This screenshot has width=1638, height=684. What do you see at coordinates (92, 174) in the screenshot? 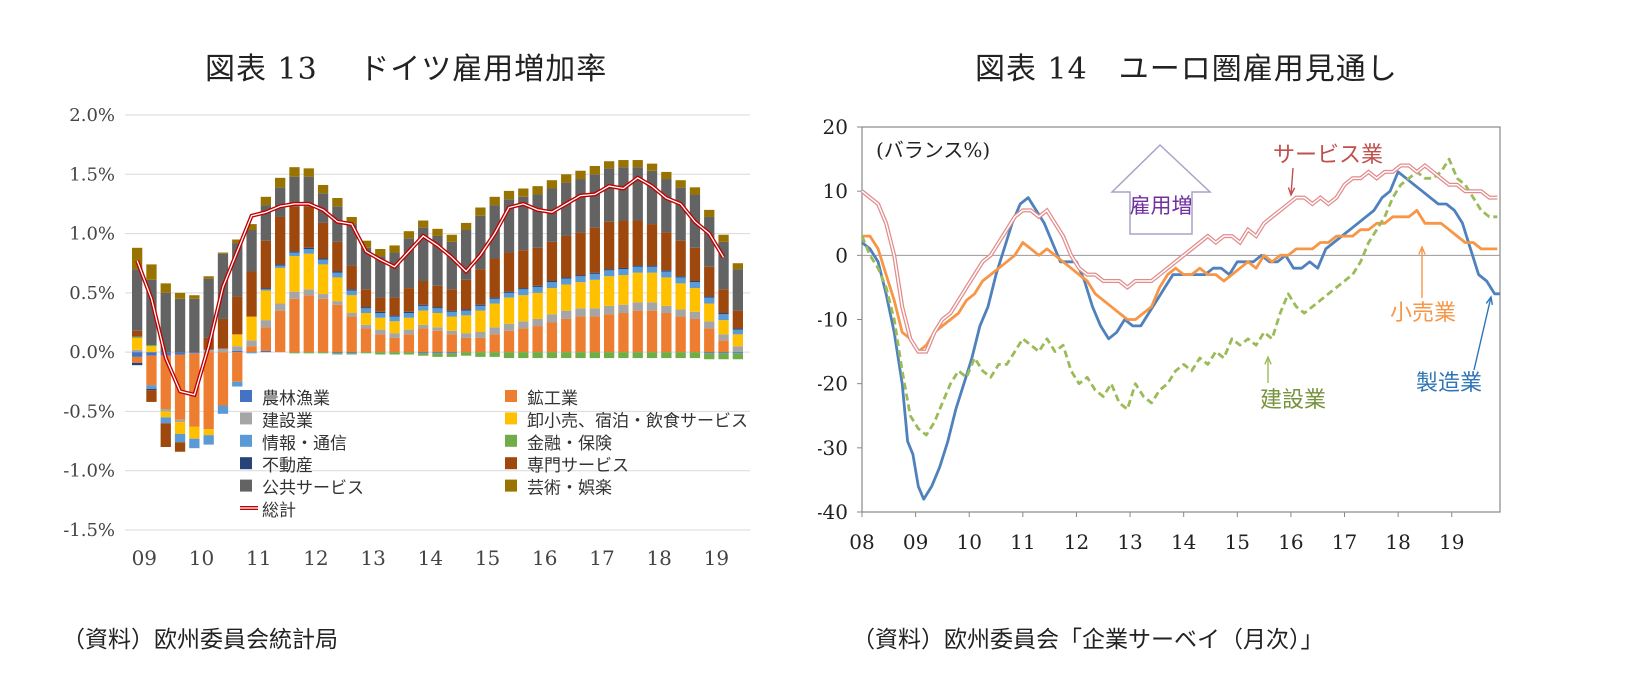
I see `y-tick-label: 1.5%` at bounding box center [92, 174].